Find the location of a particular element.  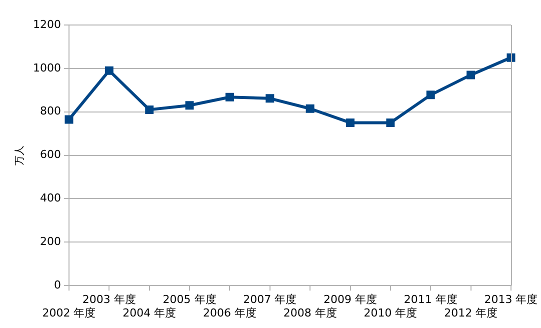

x-tick-label: 2008 年度 is located at coordinates (310, 313).